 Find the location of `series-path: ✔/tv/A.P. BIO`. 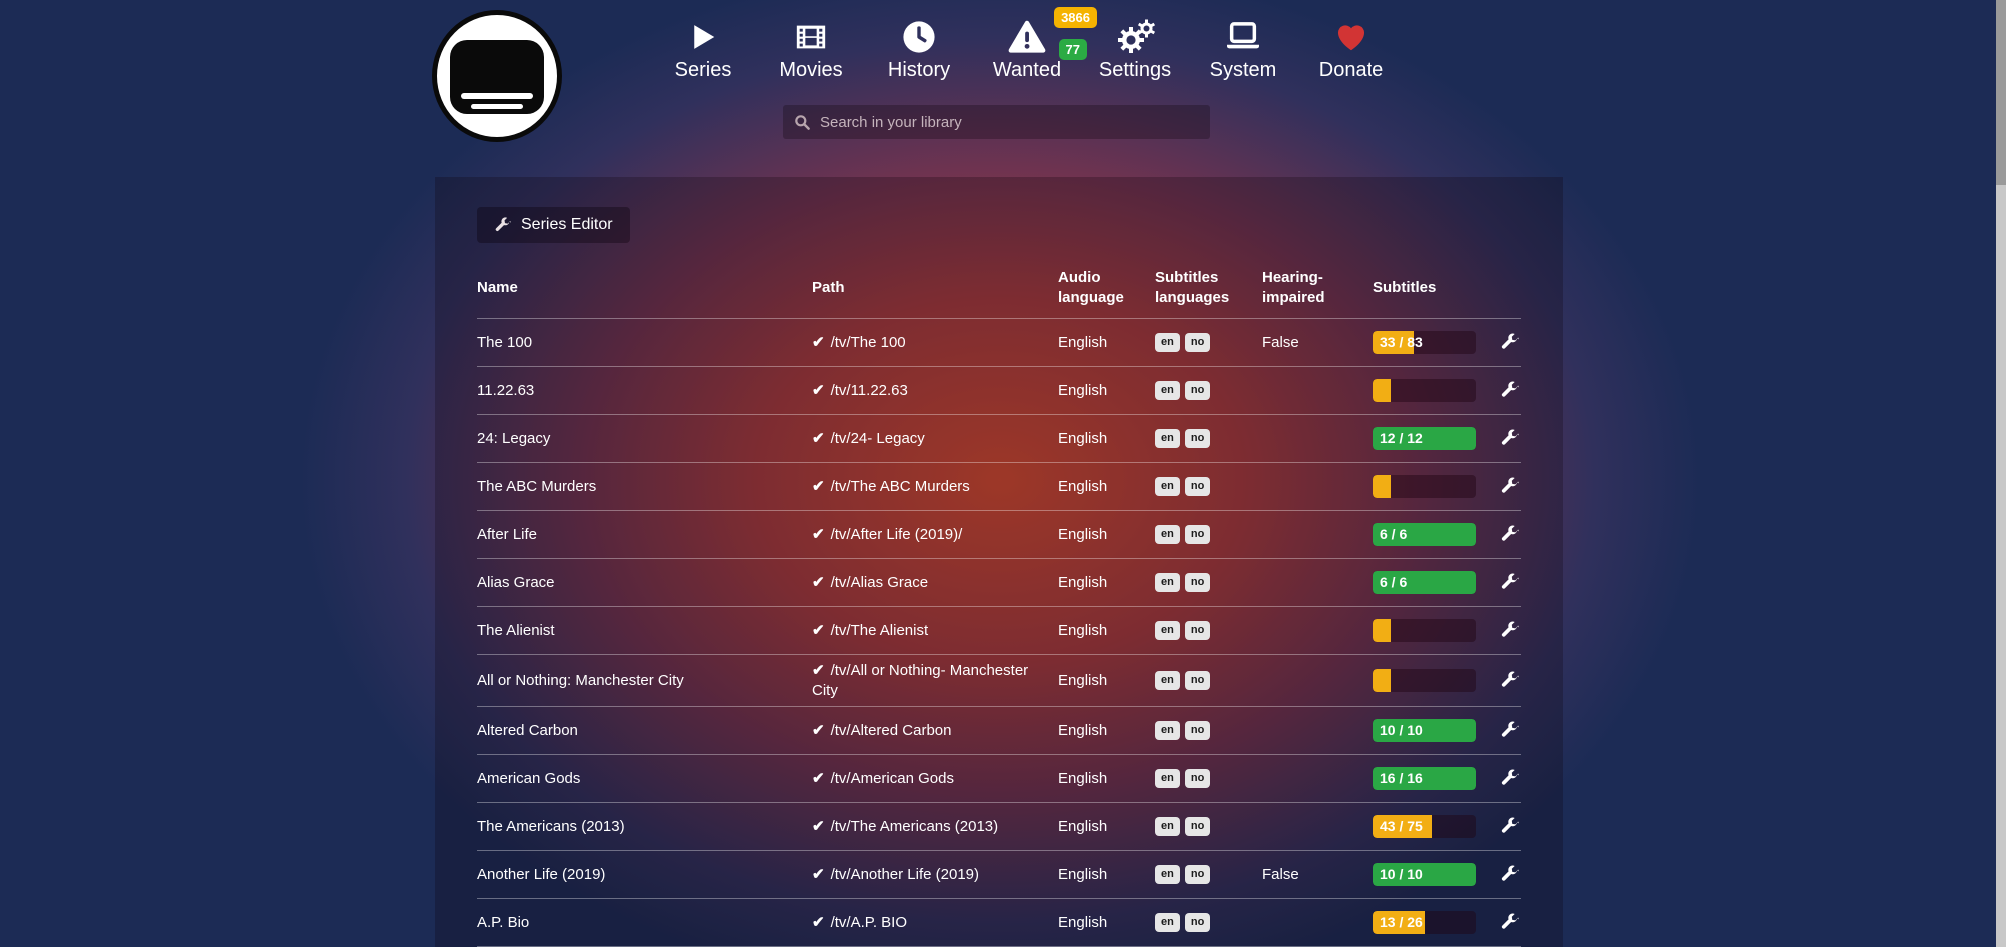

series-path: ✔/tv/A.P. BIO is located at coordinates (859, 922).